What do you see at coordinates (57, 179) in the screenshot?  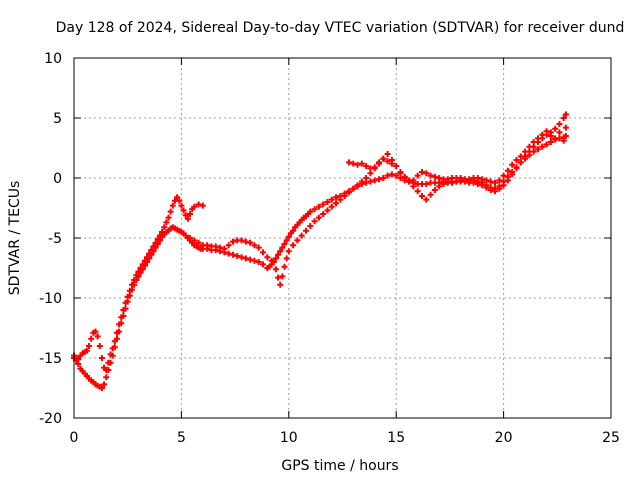 I see `y-tick-label: 0` at bounding box center [57, 179].